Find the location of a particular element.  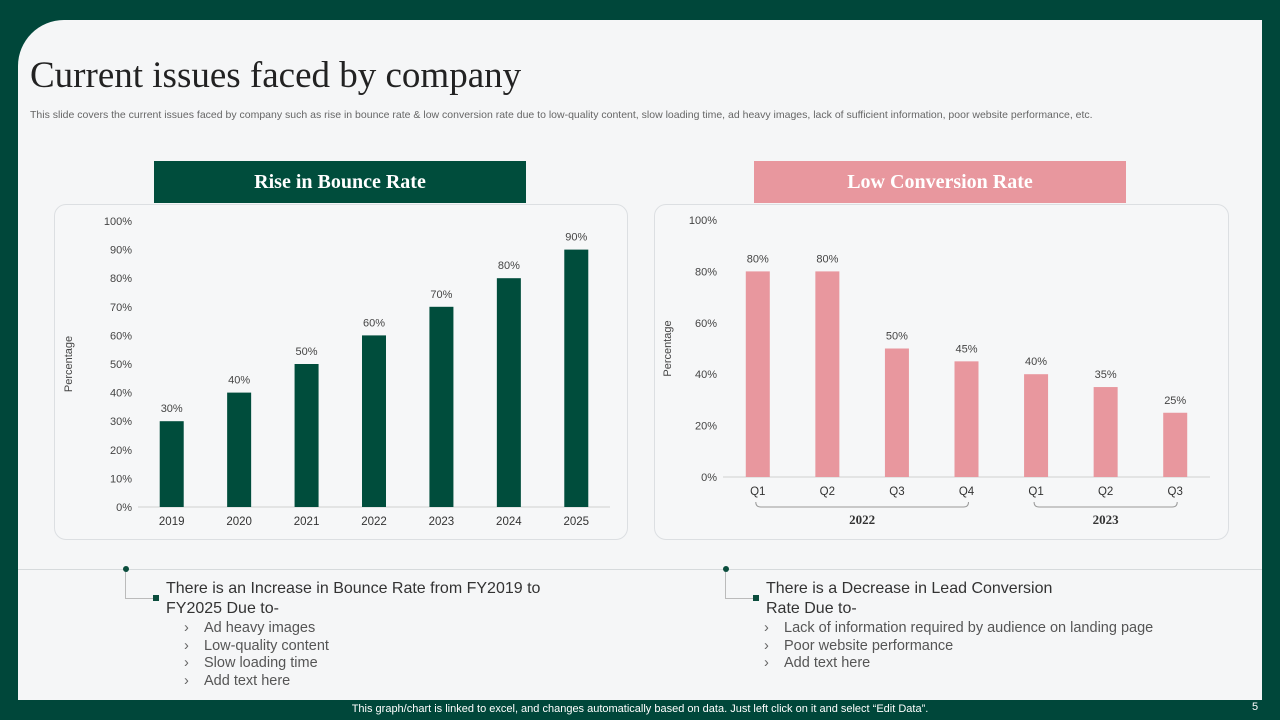

section-divider is located at coordinates (640, 569).